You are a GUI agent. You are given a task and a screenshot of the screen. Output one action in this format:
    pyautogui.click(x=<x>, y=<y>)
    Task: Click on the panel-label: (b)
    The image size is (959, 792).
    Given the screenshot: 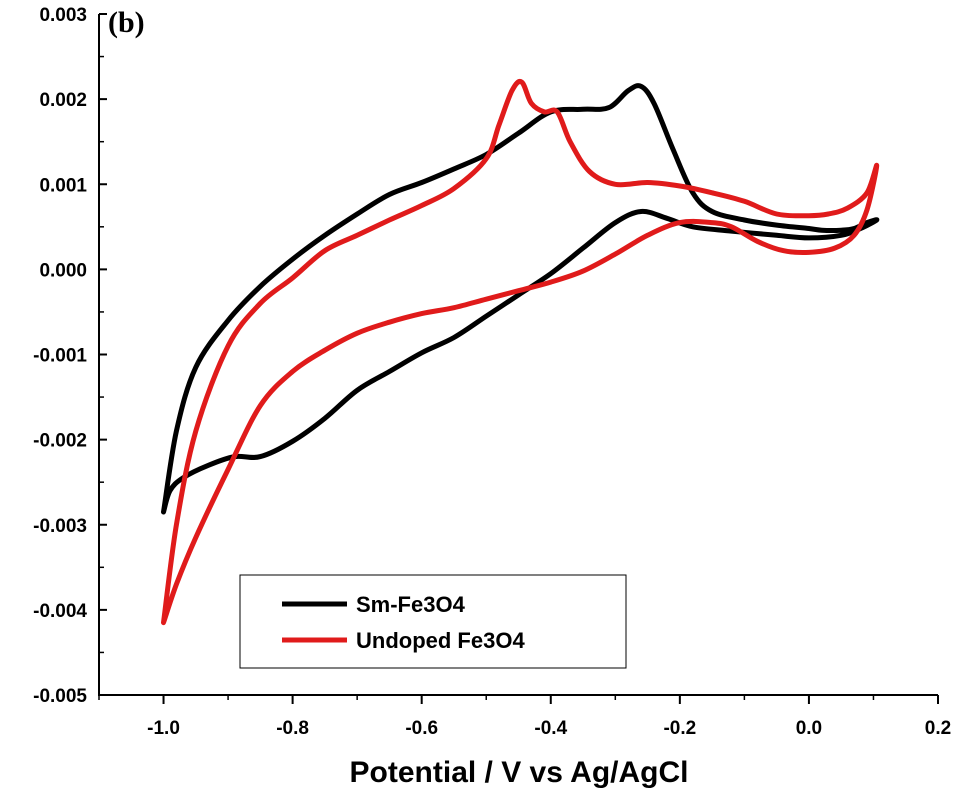 What is the action you would take?
    pyautogui.click(x=126, y=22)
    